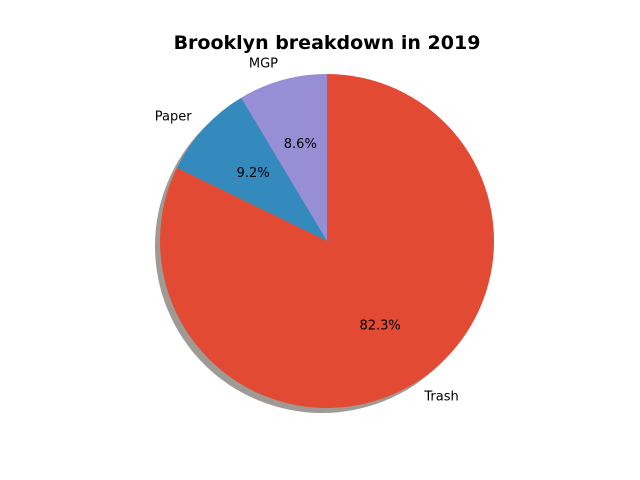 The height and width of the screenshot is (480, 640). Describe the element at coordinates (440, 396) in the screenshot. I see `slice-label-trash: Trash` at that location.